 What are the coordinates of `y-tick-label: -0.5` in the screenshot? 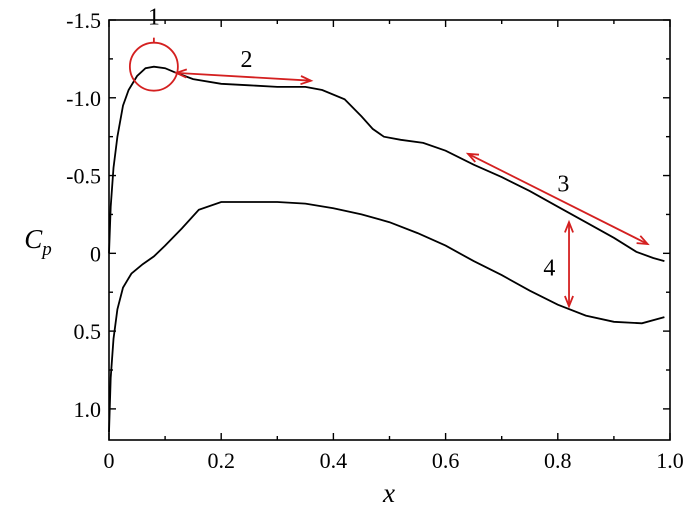 It's located at (83, 176).